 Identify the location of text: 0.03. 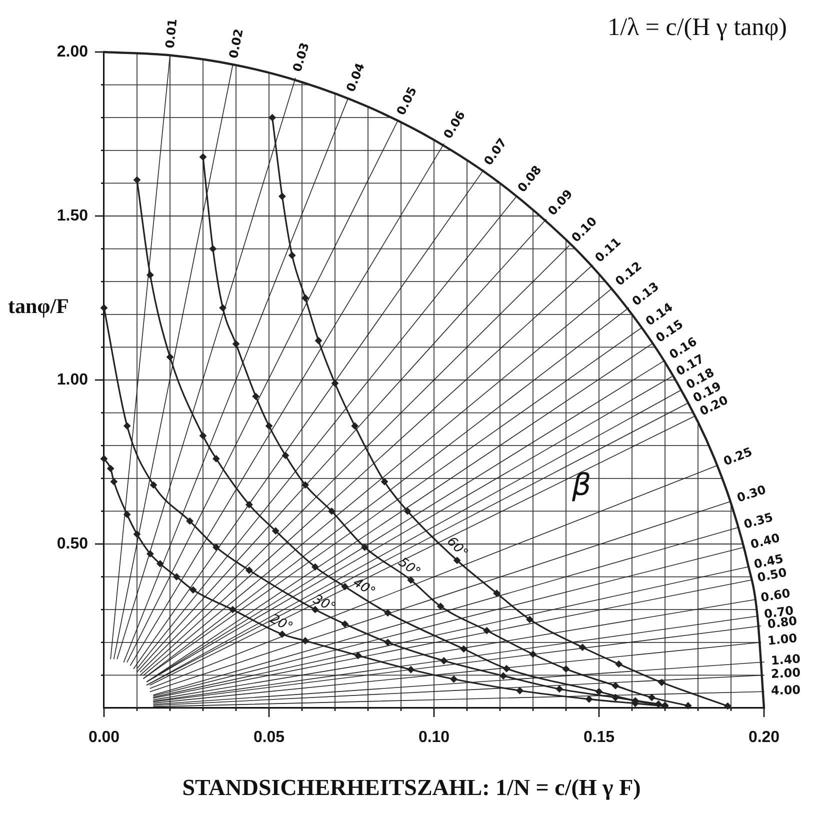
(301, 57).